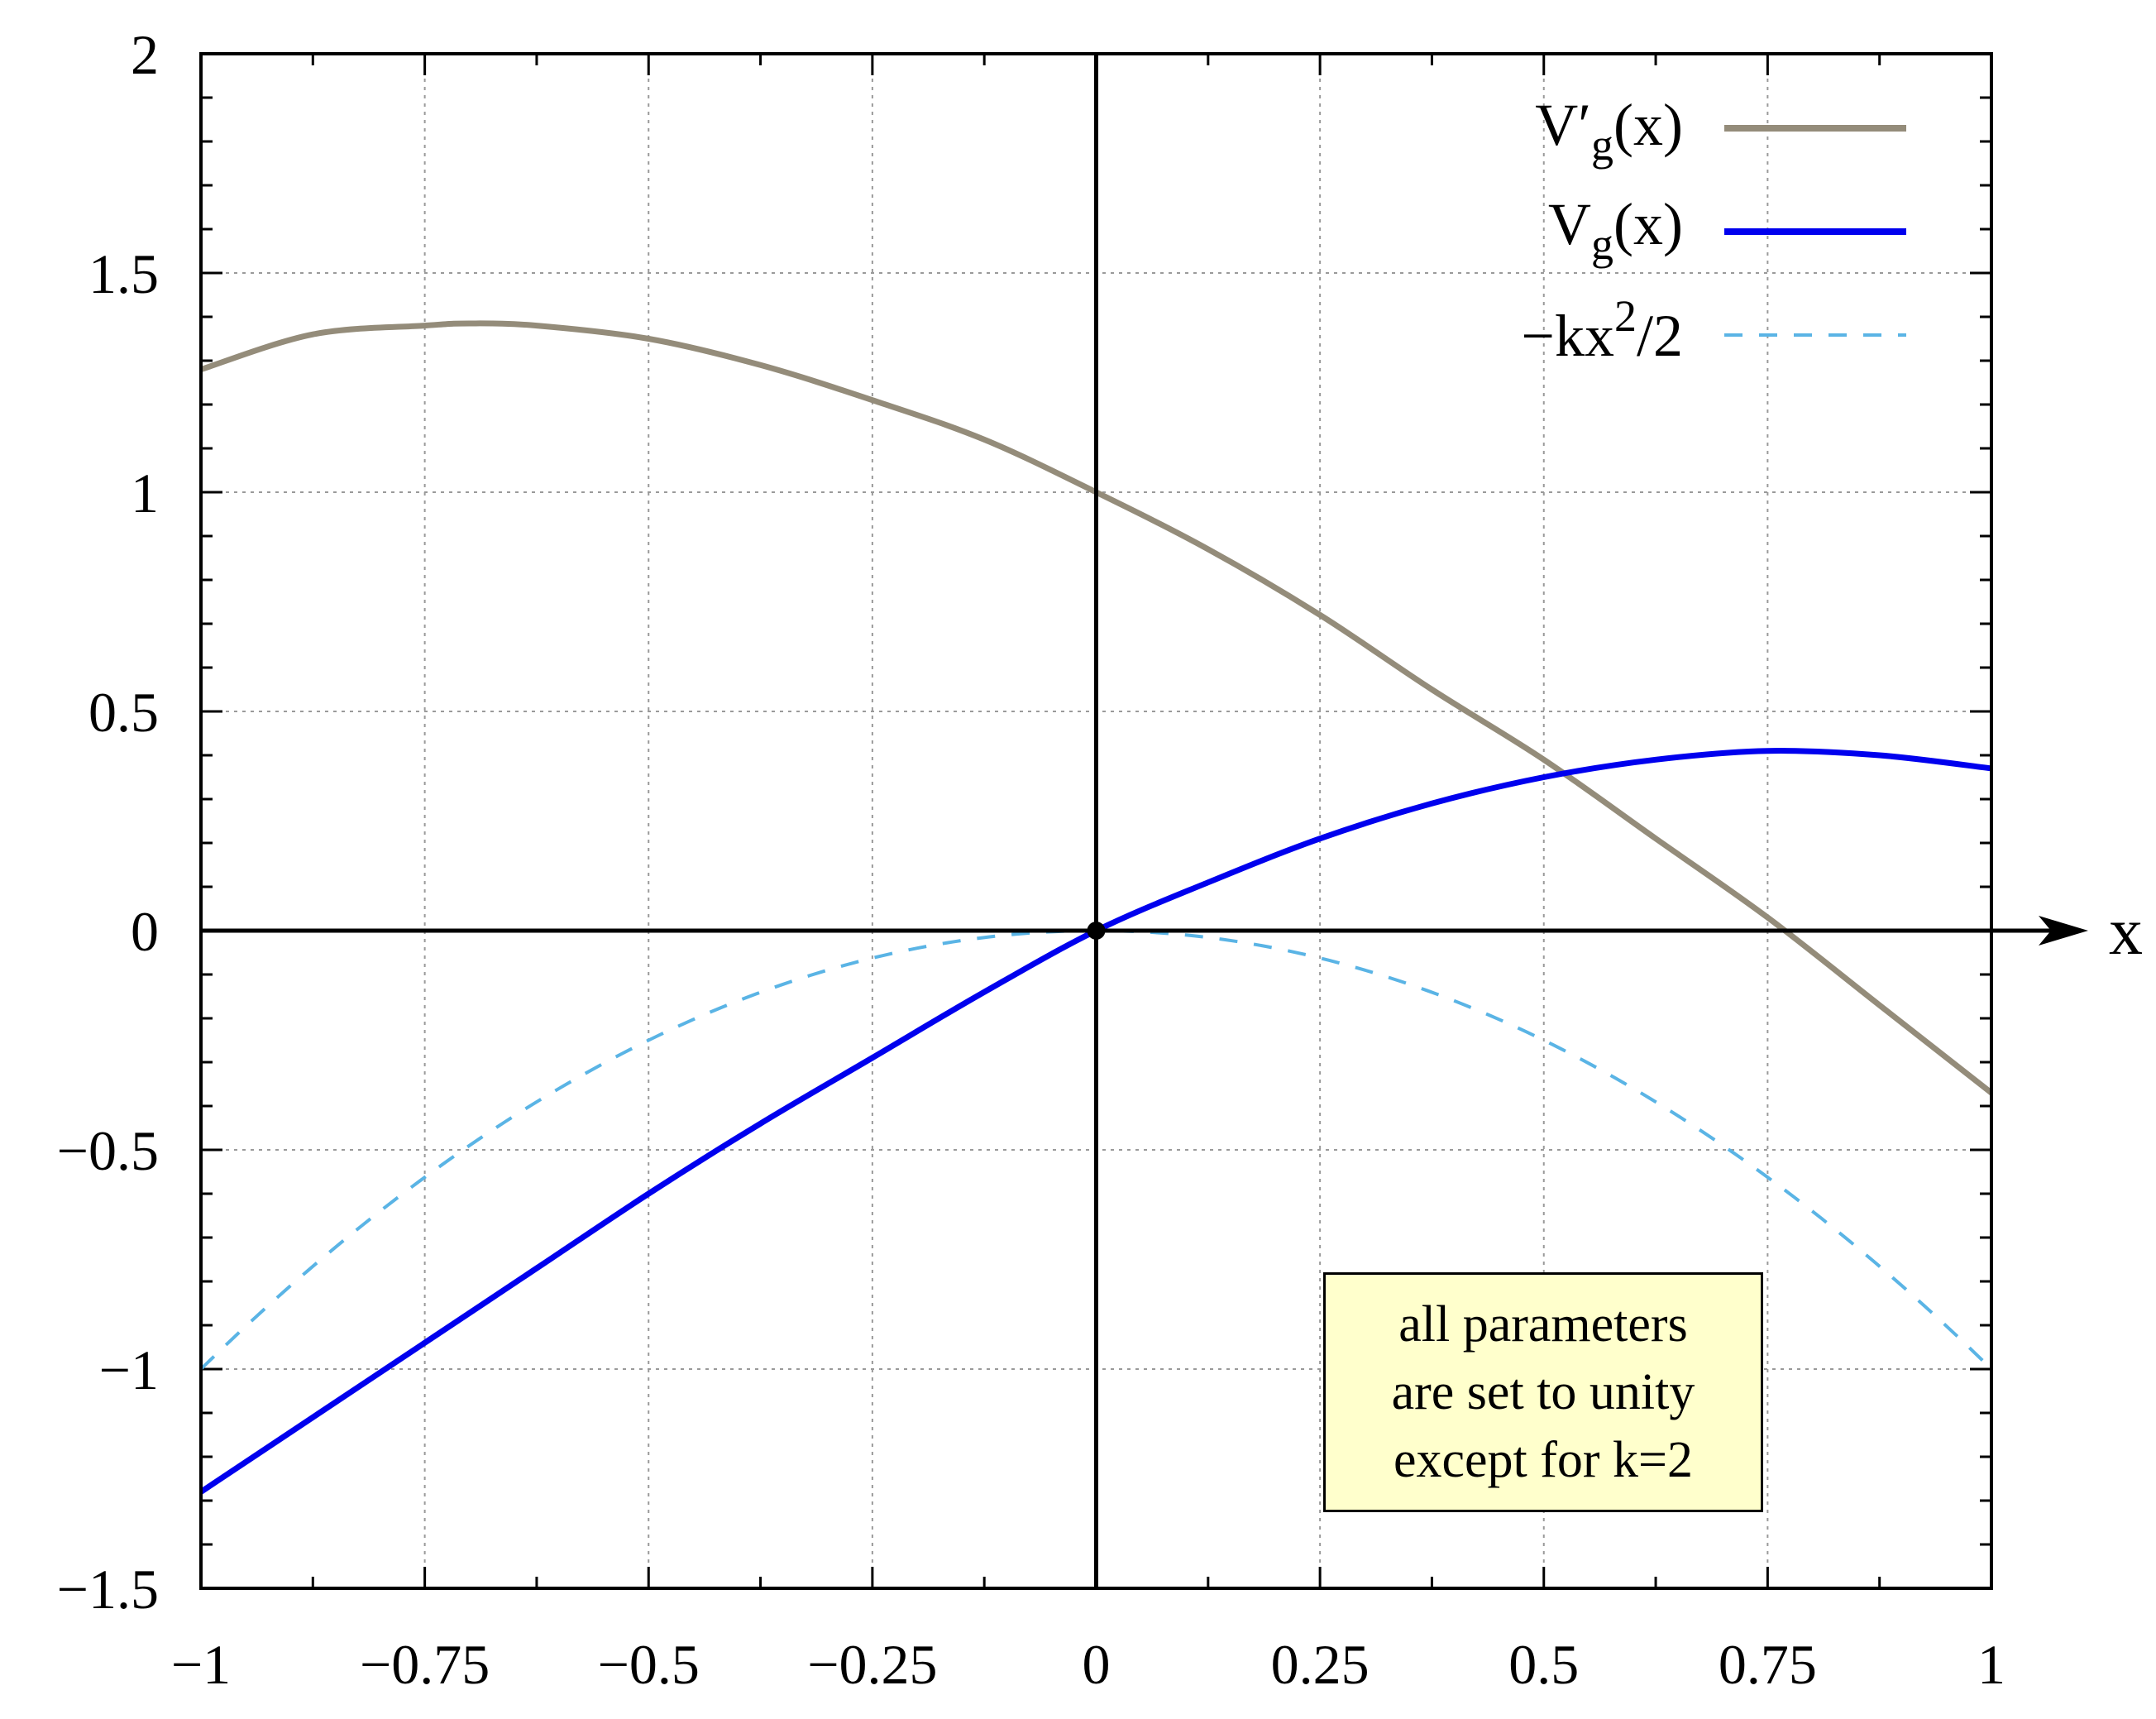 This screenshot has width=2156, height=1719. Describe the element at coordinates (1320, 1665) in the screenshot. I see `x-tick-label: 0.25` at that location.